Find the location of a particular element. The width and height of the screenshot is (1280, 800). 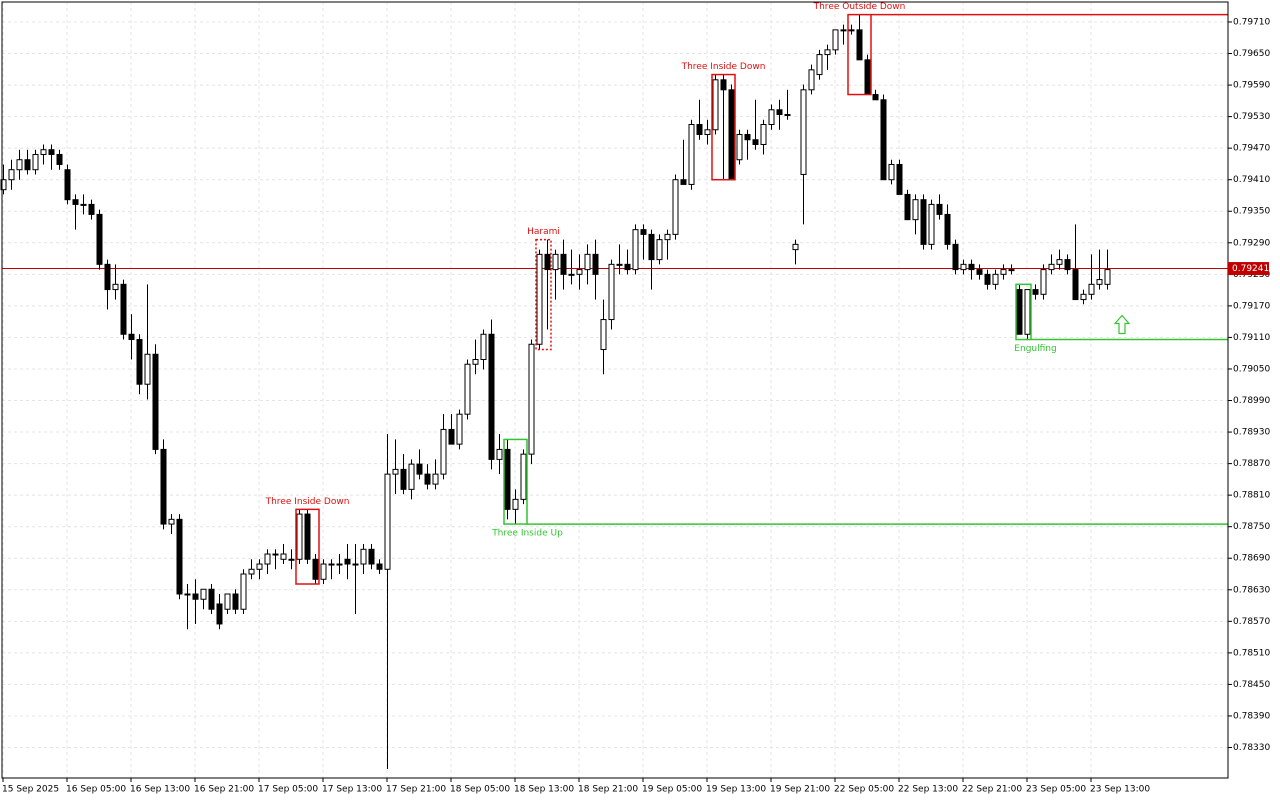

y-tick-label: 0.78810 is located at coordinates (1251, 496).